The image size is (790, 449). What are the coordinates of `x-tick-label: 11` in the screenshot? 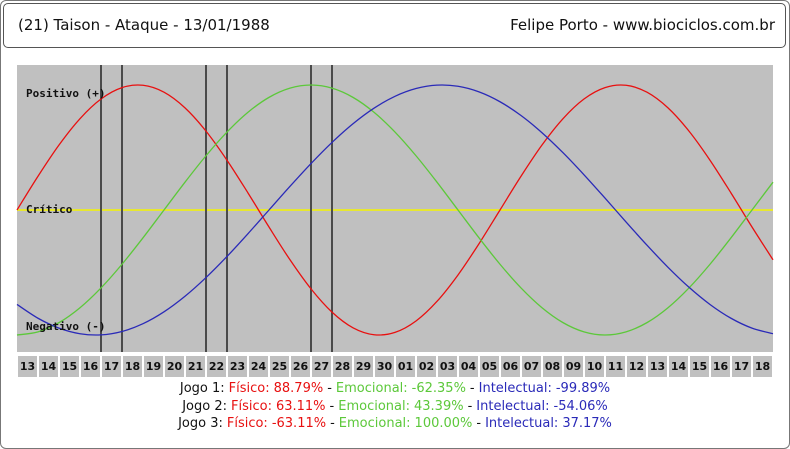 It's located at (615, 366).